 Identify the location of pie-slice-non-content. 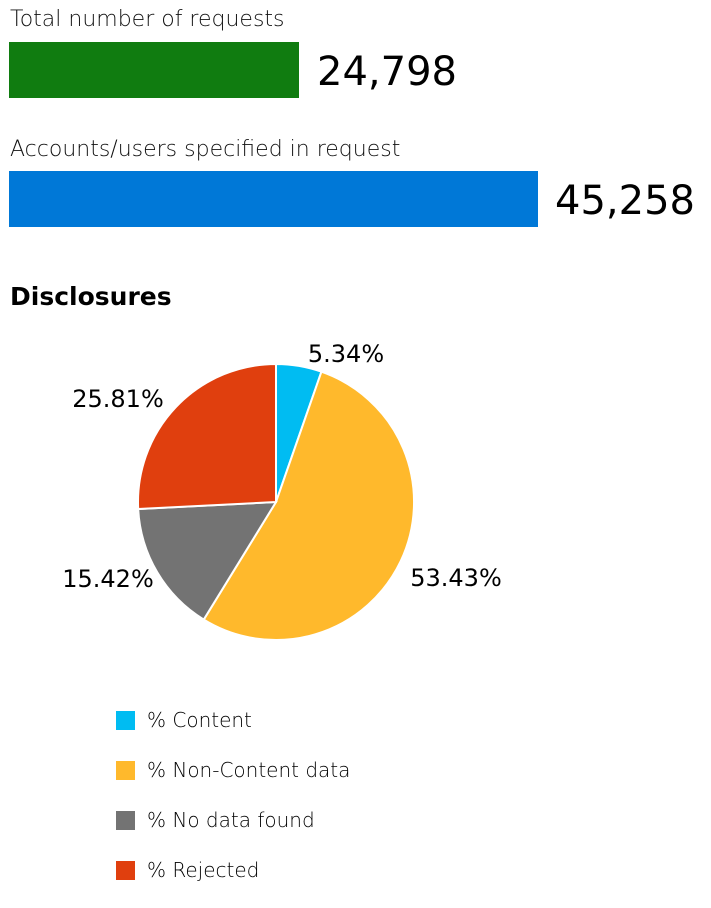
(308, 506).